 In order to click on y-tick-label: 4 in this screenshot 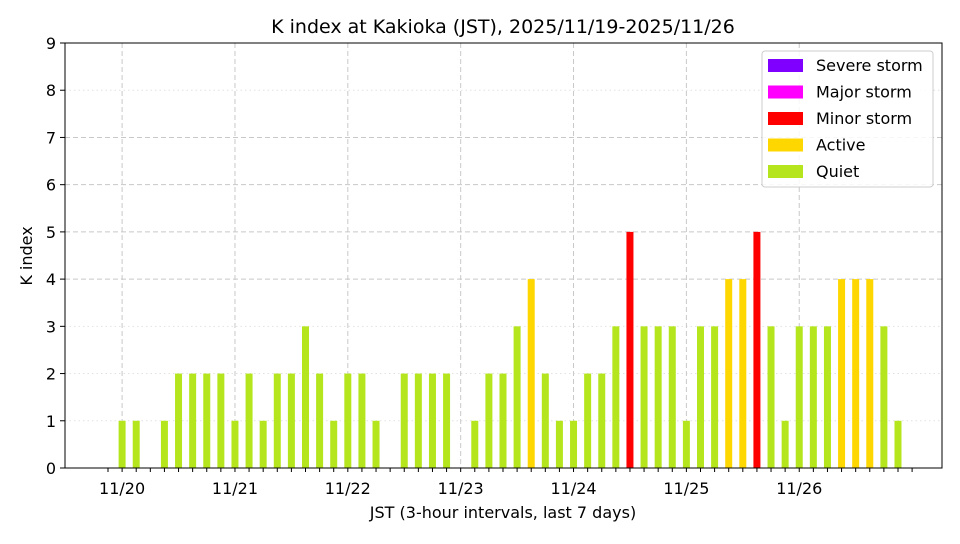, I will do `click(51, 279)`.